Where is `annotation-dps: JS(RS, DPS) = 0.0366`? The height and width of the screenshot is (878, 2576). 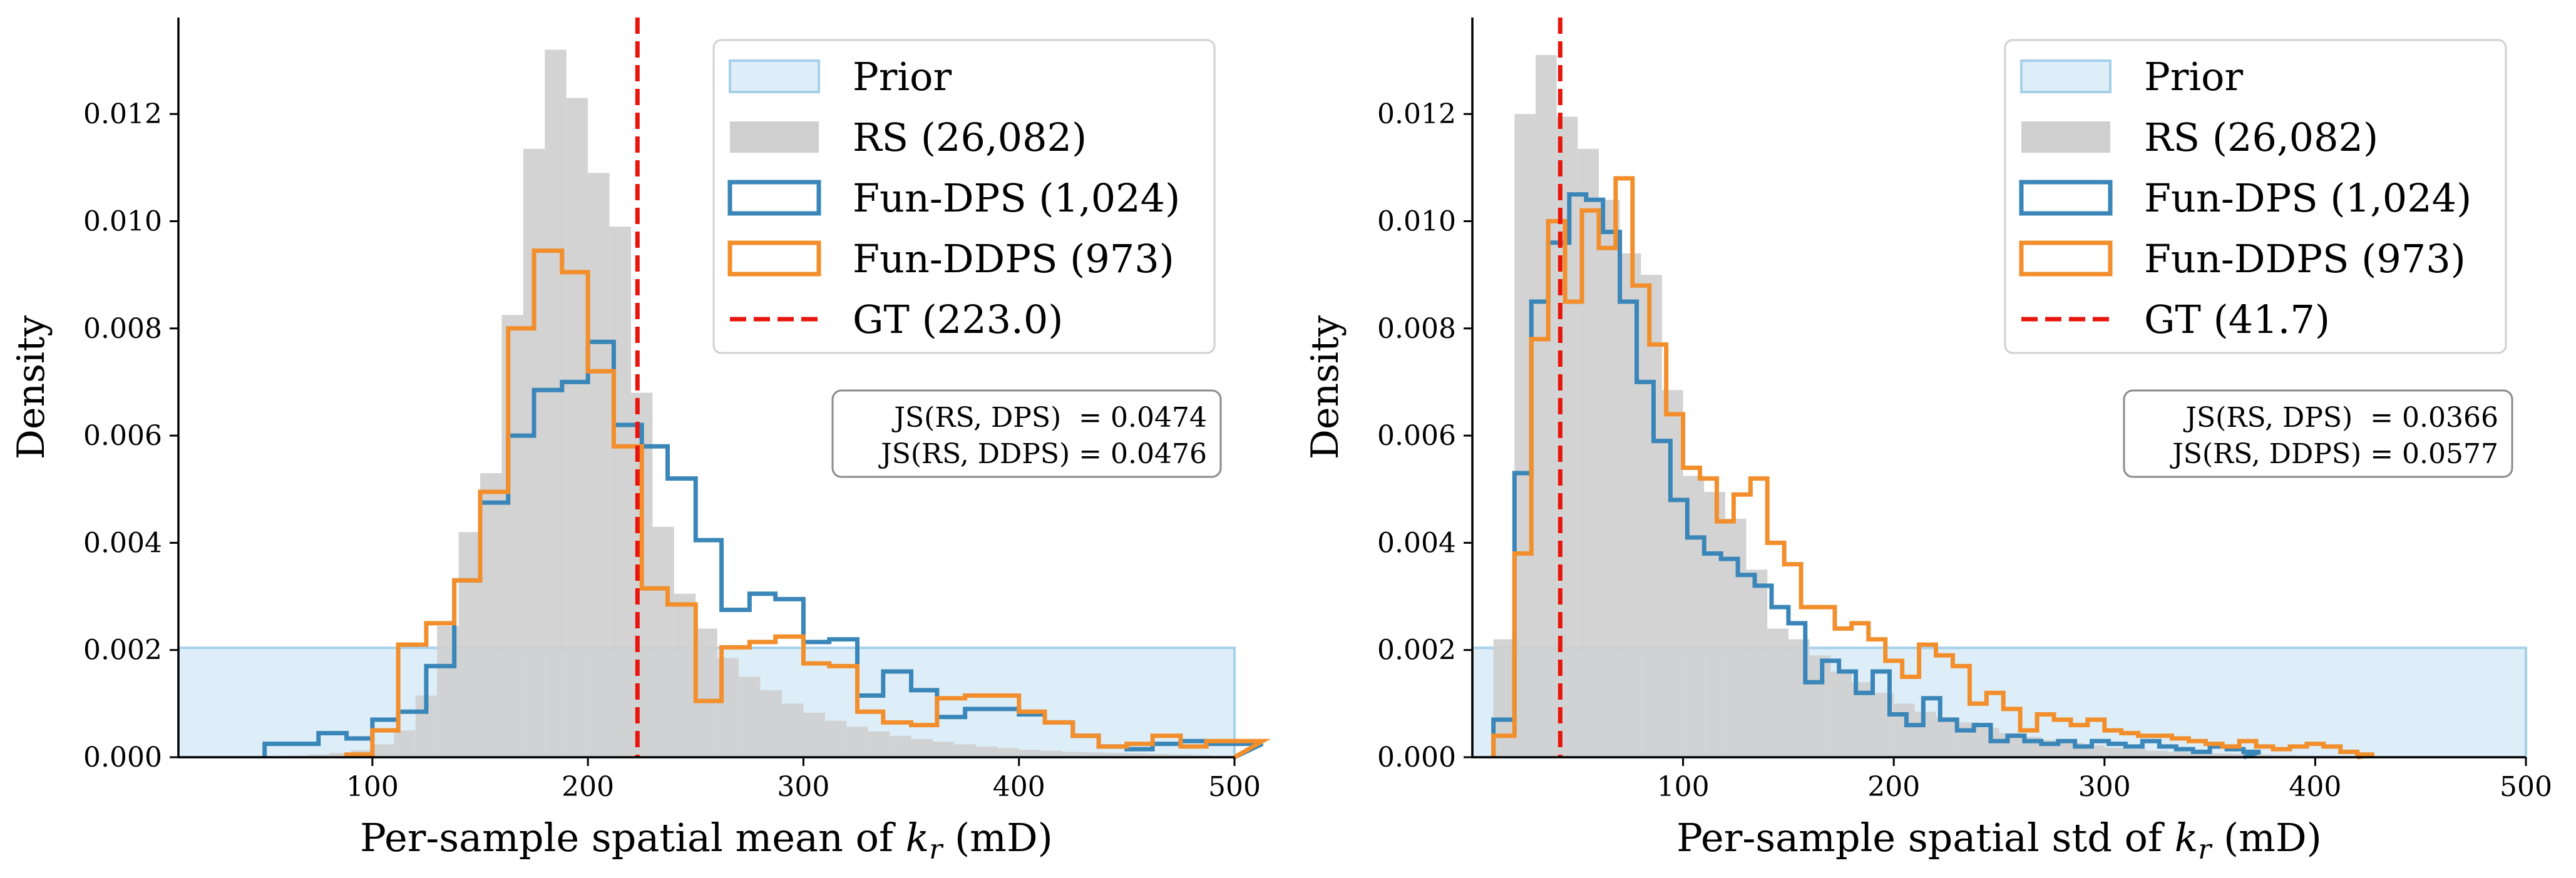
annotation-dps: JS(RS, DPS) = 0.0366 is located at coordinates (2340, 418).